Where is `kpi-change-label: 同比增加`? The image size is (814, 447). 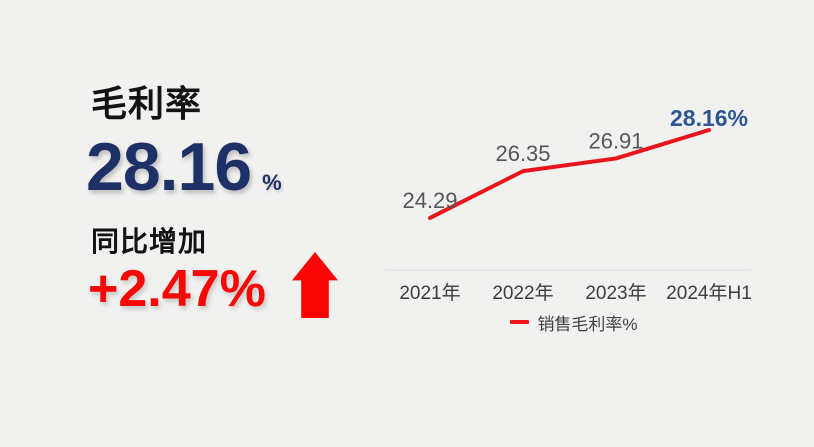 kpi-change-label: 同比增加 is located at coordinates (149, 241).